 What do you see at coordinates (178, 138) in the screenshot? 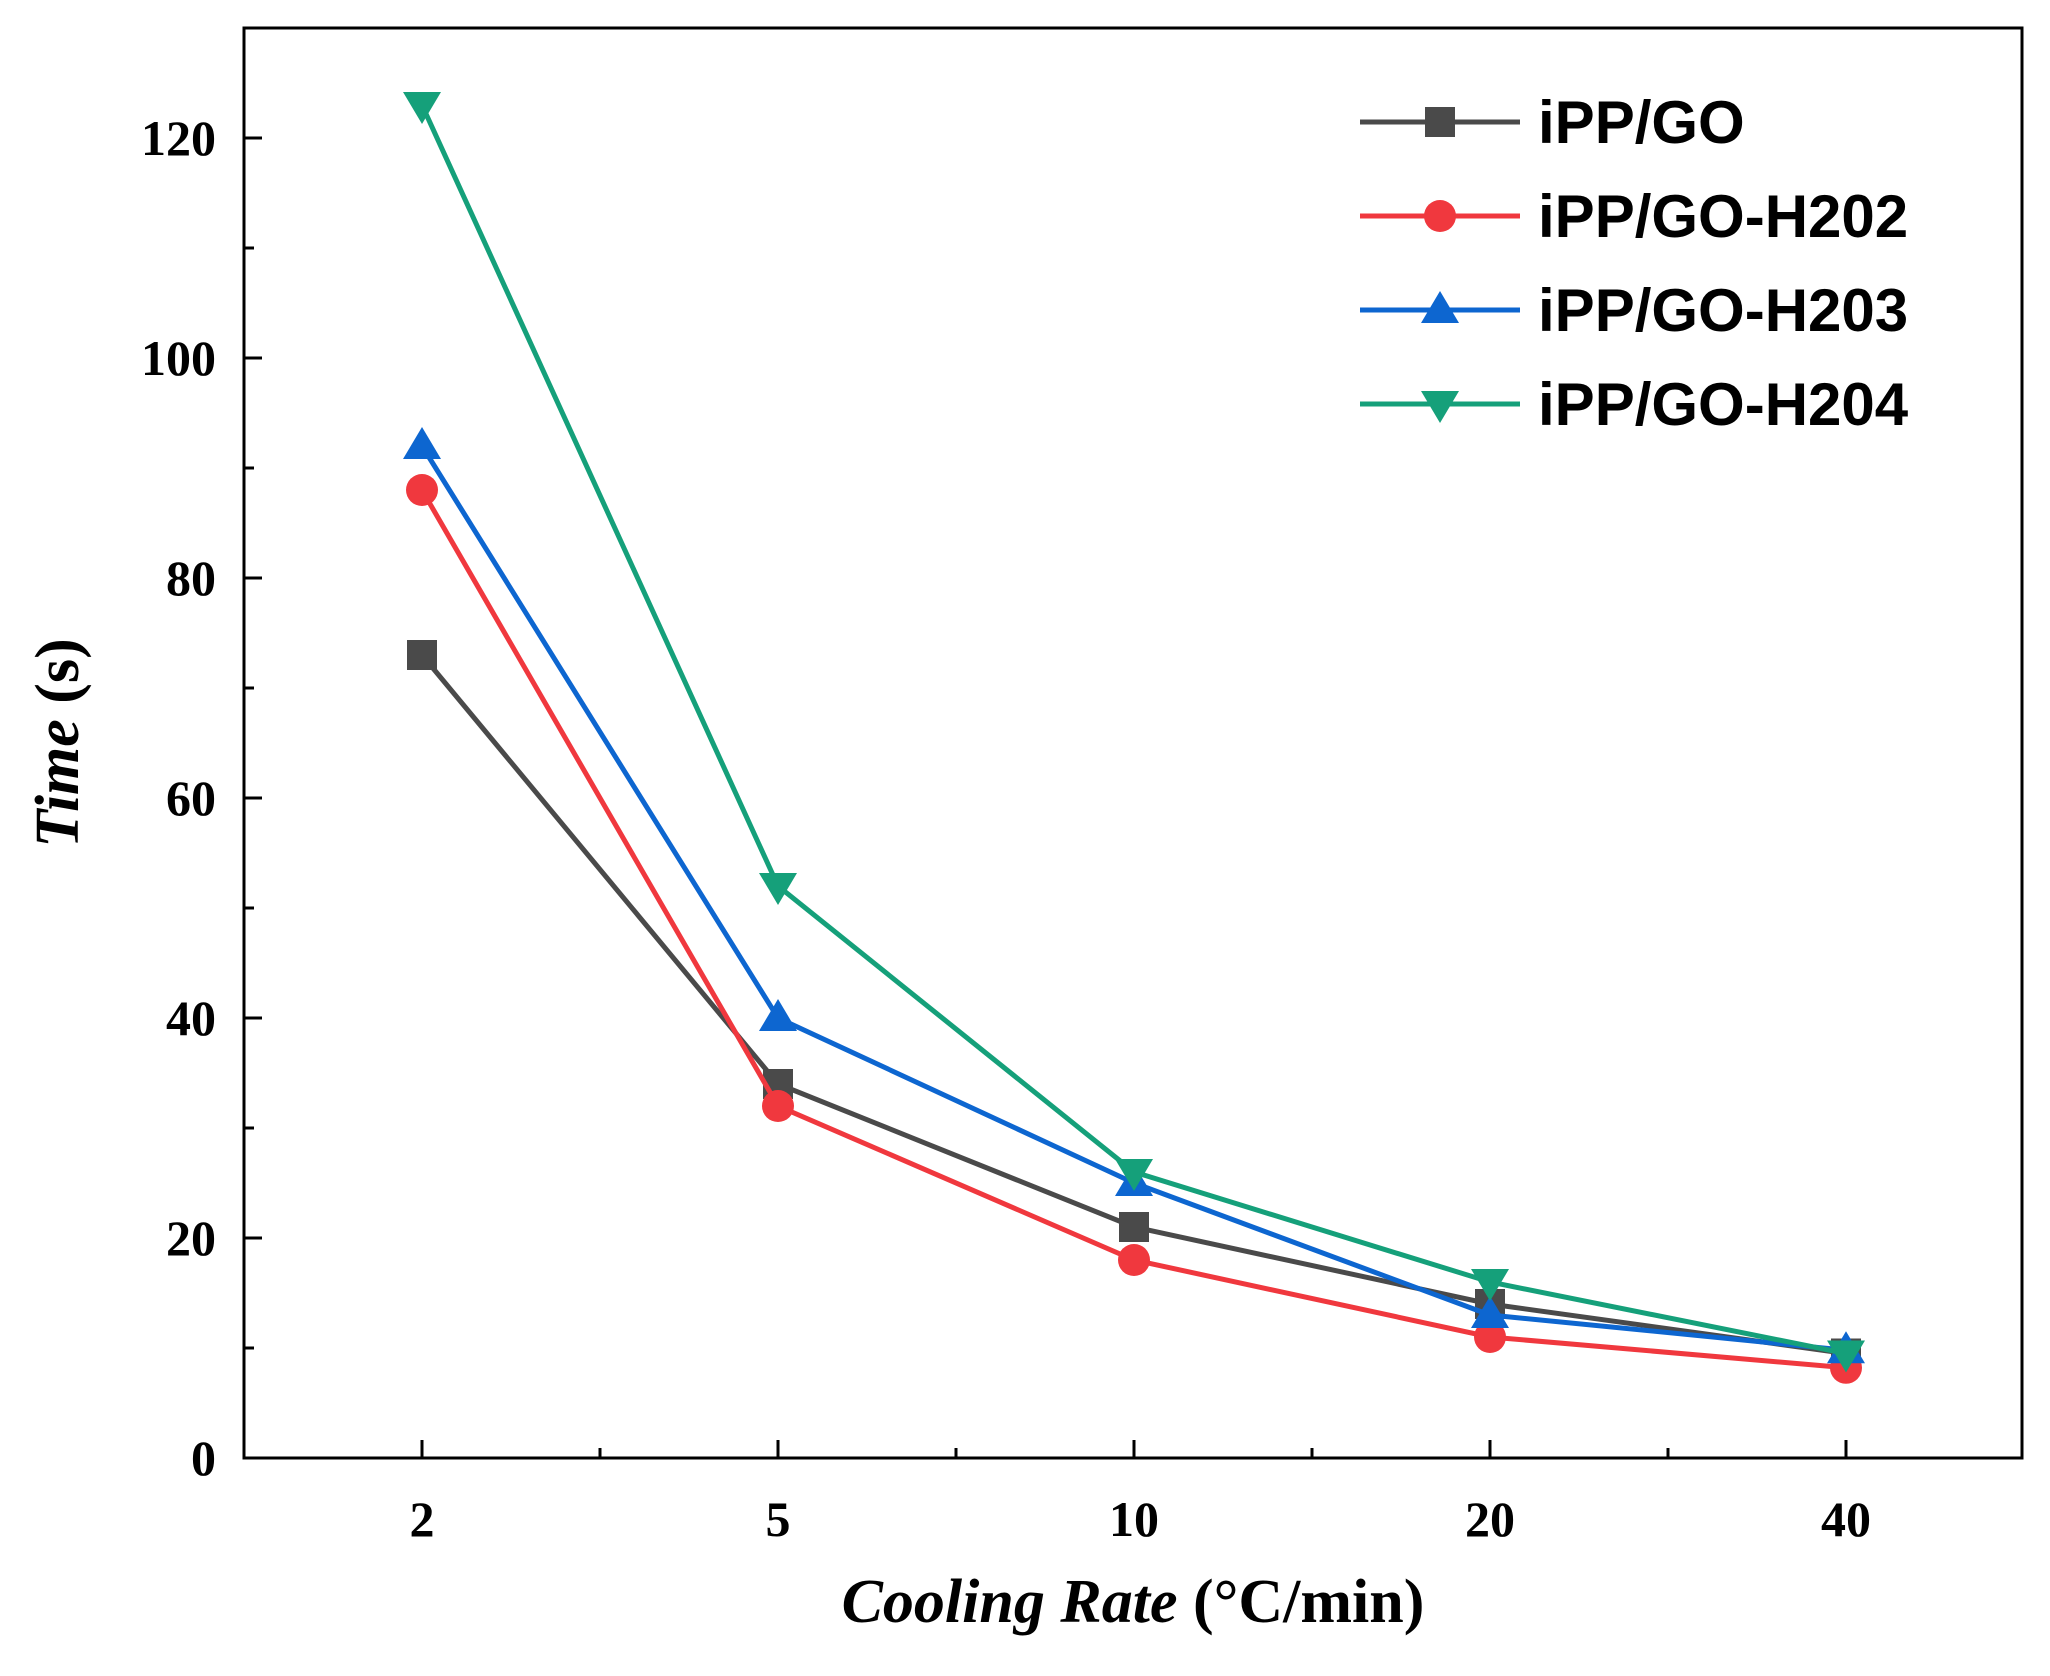
I see `y-tick-label: 120` at bounding box center [178, 138].